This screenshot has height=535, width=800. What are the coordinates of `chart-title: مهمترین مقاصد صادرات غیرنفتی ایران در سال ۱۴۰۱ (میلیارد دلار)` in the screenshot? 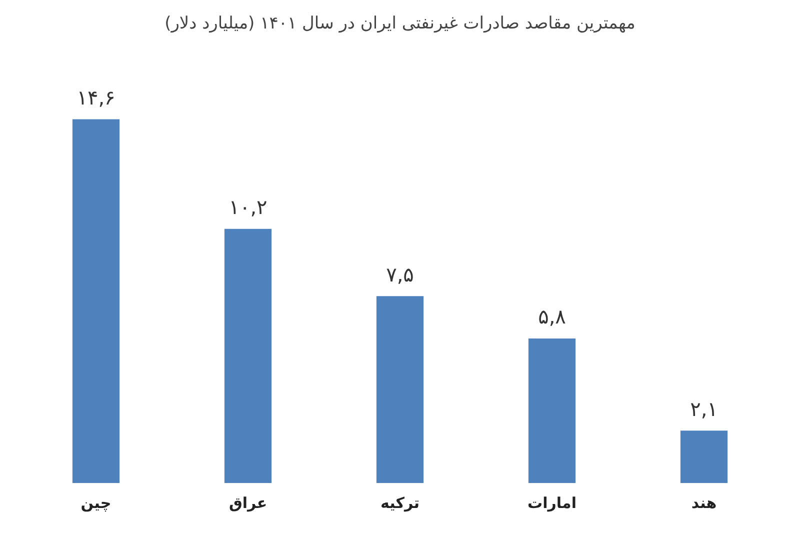 It's located at (400, 24).